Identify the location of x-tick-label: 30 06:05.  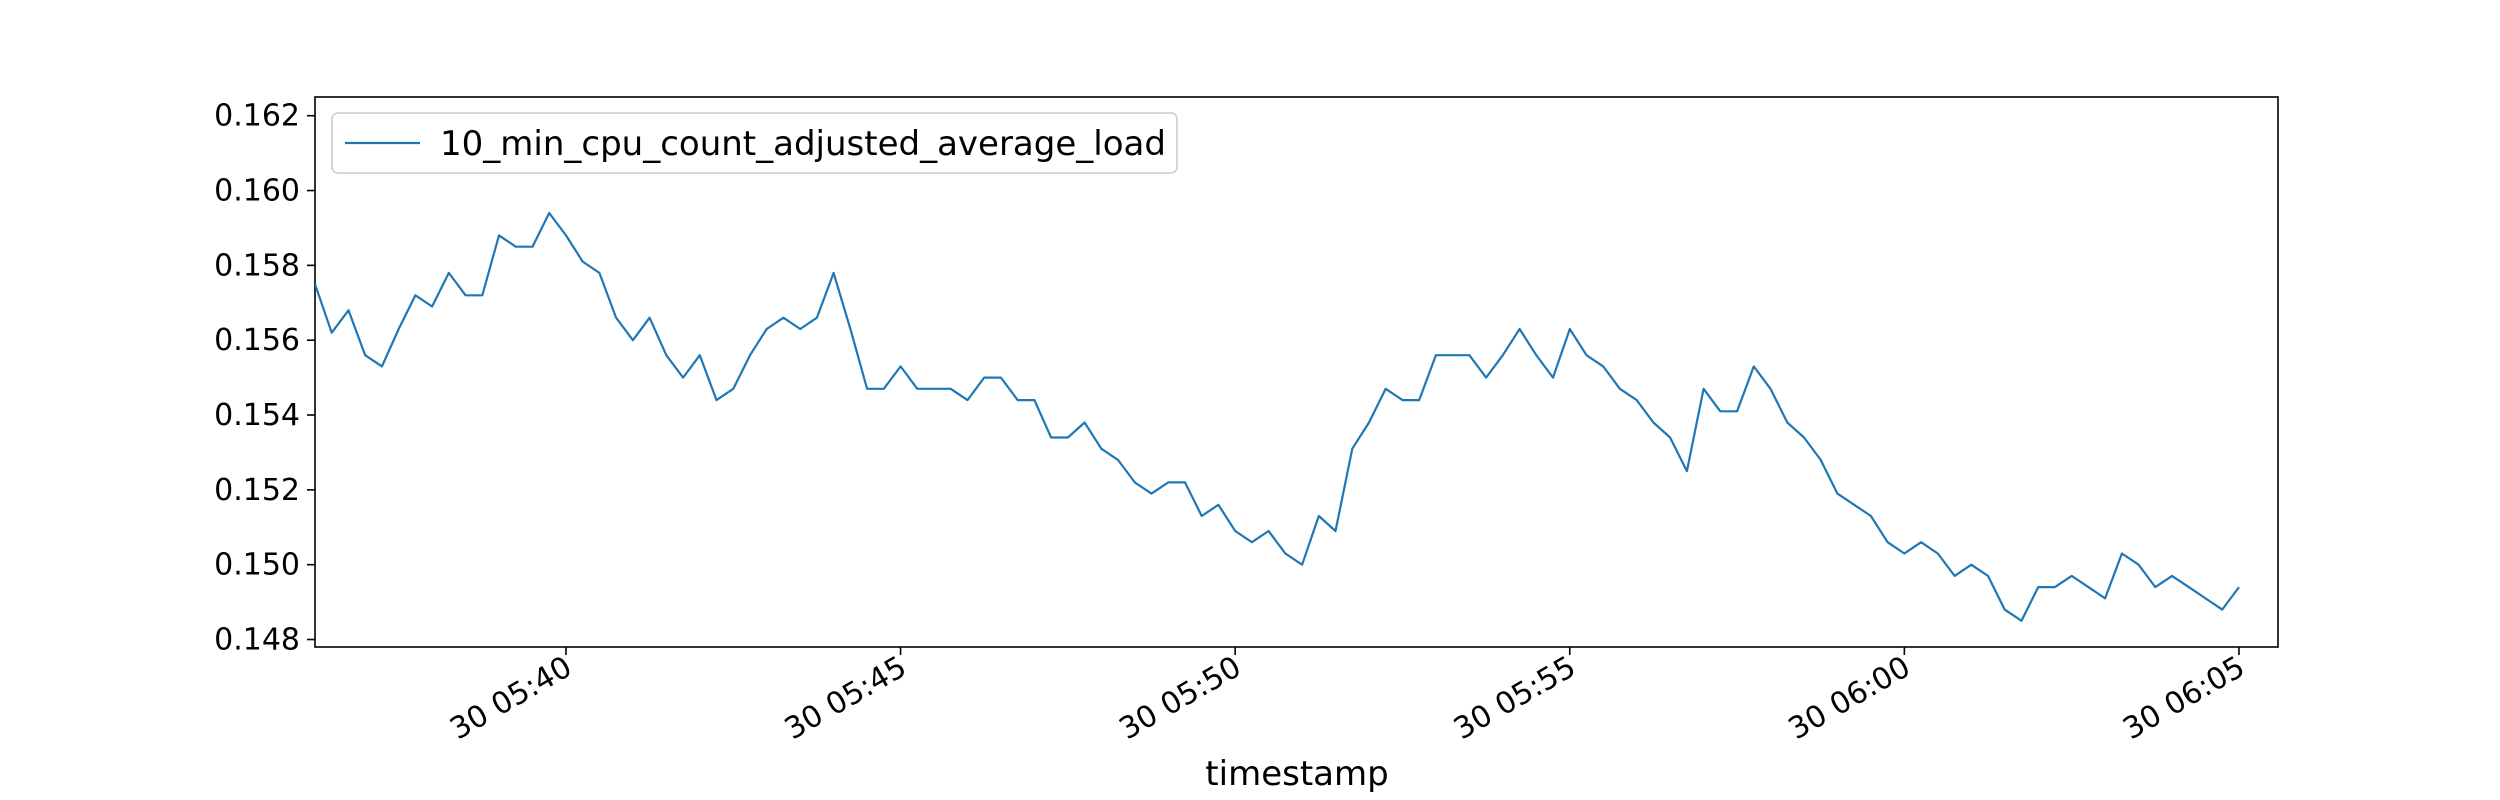
(2184, 698).